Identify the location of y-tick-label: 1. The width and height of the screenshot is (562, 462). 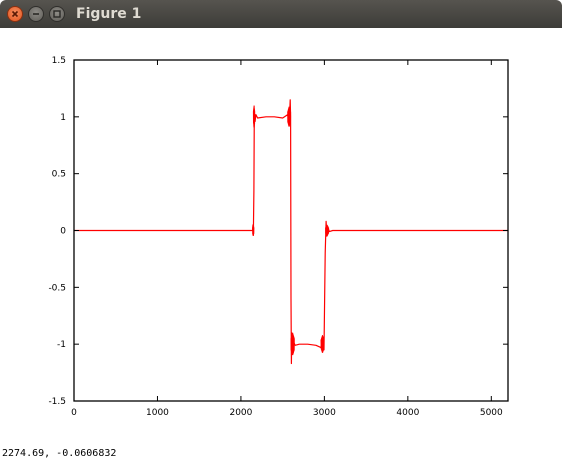
(63, 118).